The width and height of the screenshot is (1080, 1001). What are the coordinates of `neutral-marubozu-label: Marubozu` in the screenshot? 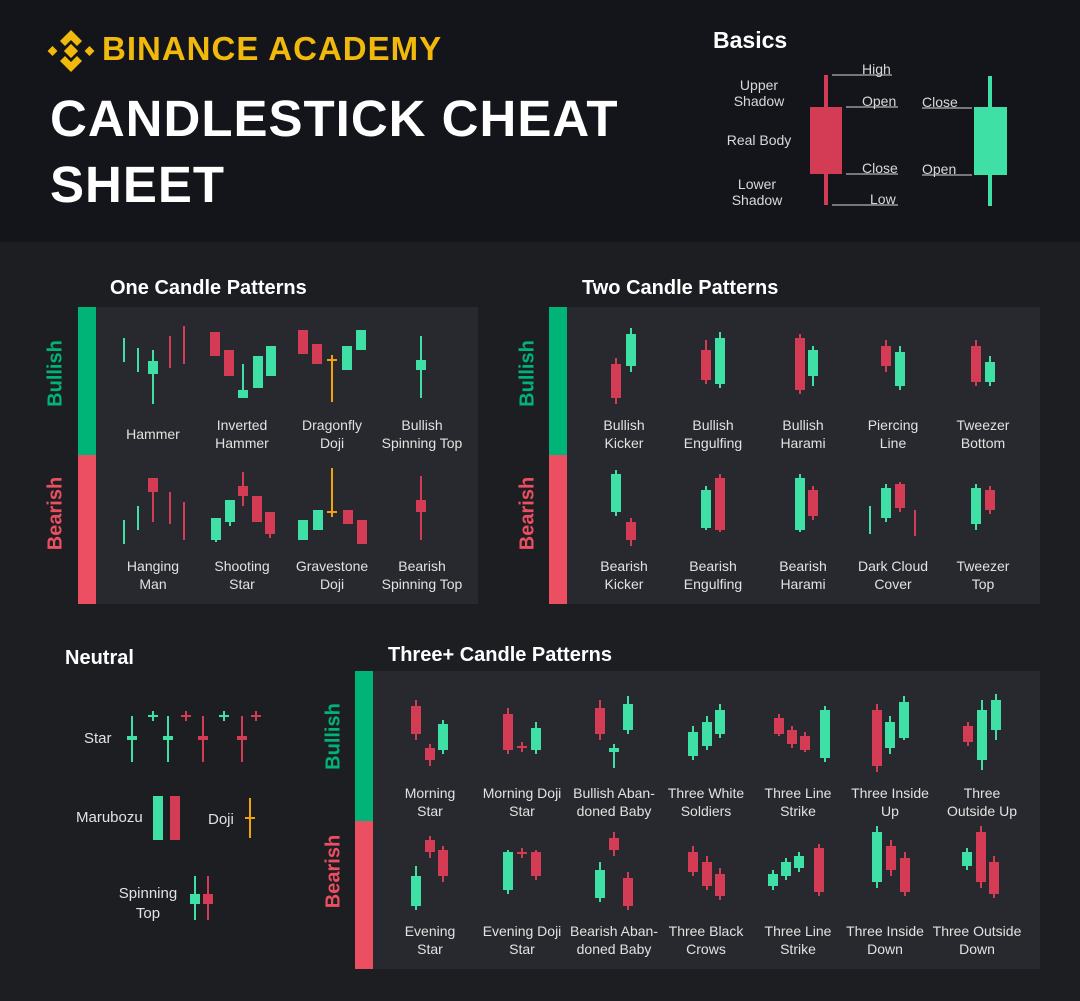 It's located at (109, 817).